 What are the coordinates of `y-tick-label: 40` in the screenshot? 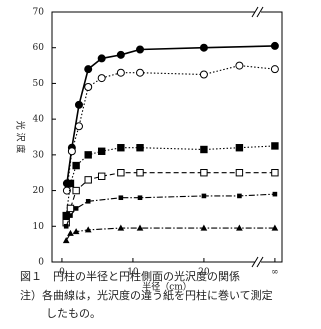 It's located at (39, 120).